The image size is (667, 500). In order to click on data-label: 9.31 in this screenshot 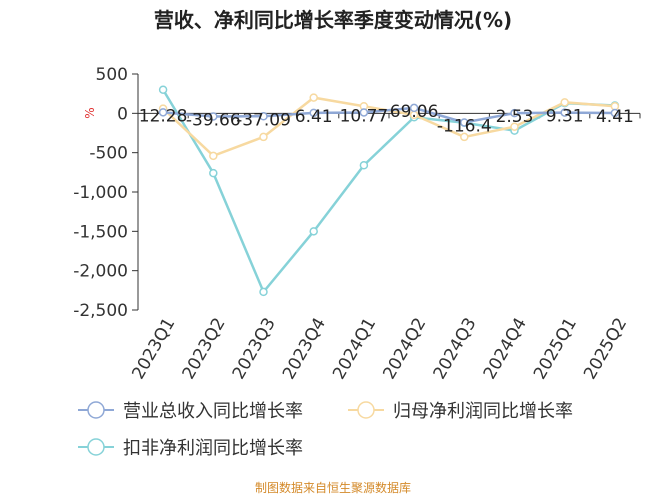, I will do `click(565, 117)`.